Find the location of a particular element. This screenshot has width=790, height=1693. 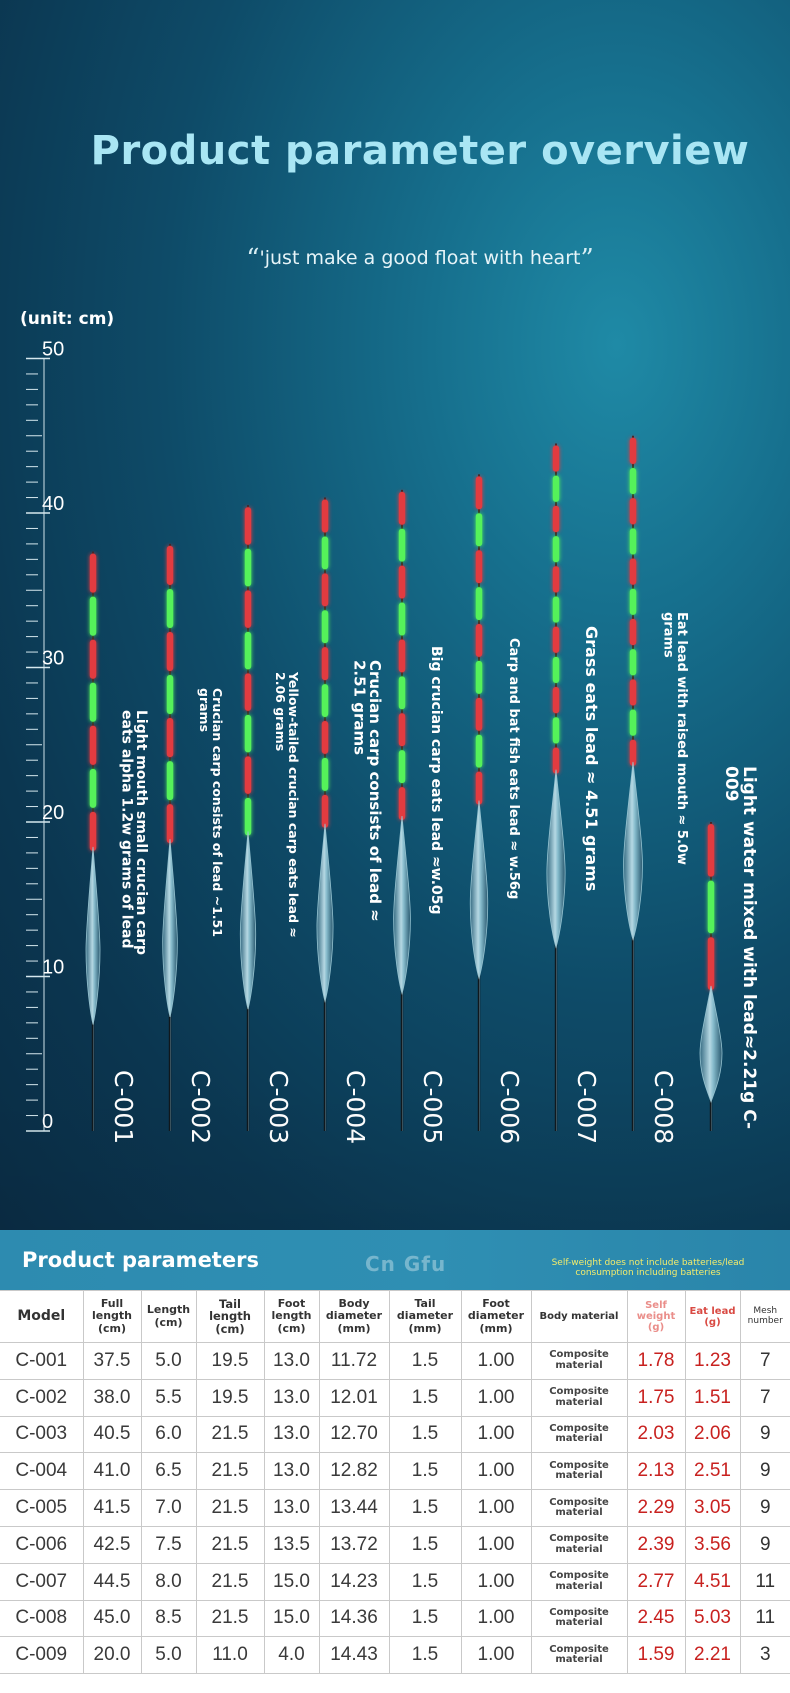

parameters-title: Product parameters is located at coordinates (140, 1260).